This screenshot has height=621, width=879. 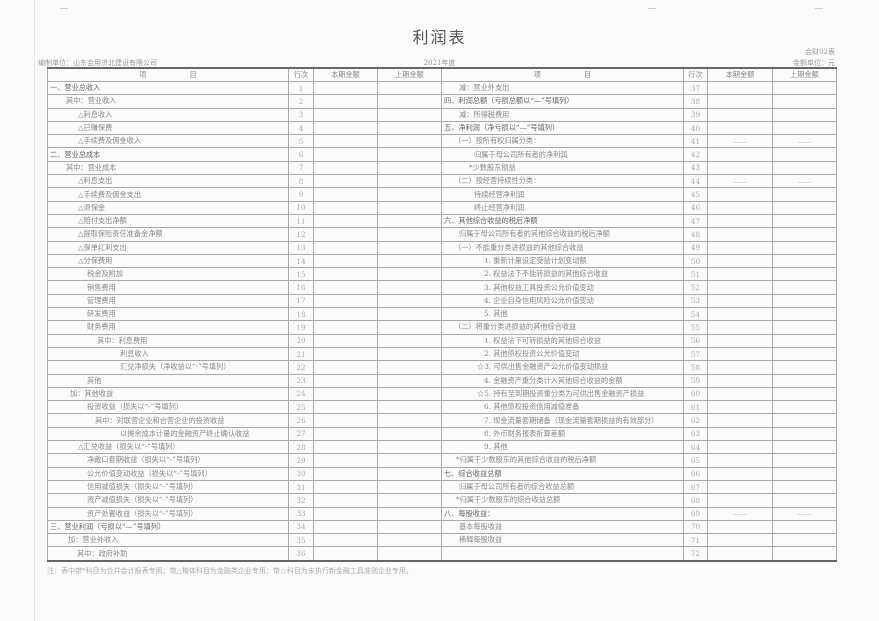 What do you see at coordinates (695, 513) in the screenshot?
I see `row-line-number: 69` at bounding box center [695, 513].